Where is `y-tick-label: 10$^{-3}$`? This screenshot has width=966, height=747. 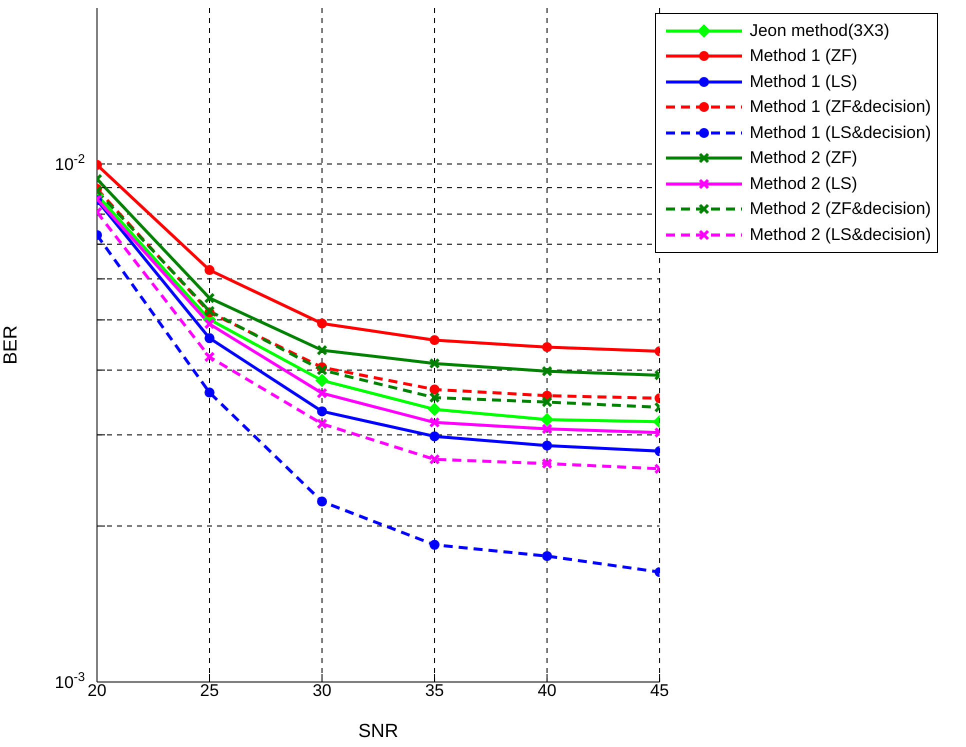
y-tick-label: 10$^{-3}$ is located at coordinates (69, 680).